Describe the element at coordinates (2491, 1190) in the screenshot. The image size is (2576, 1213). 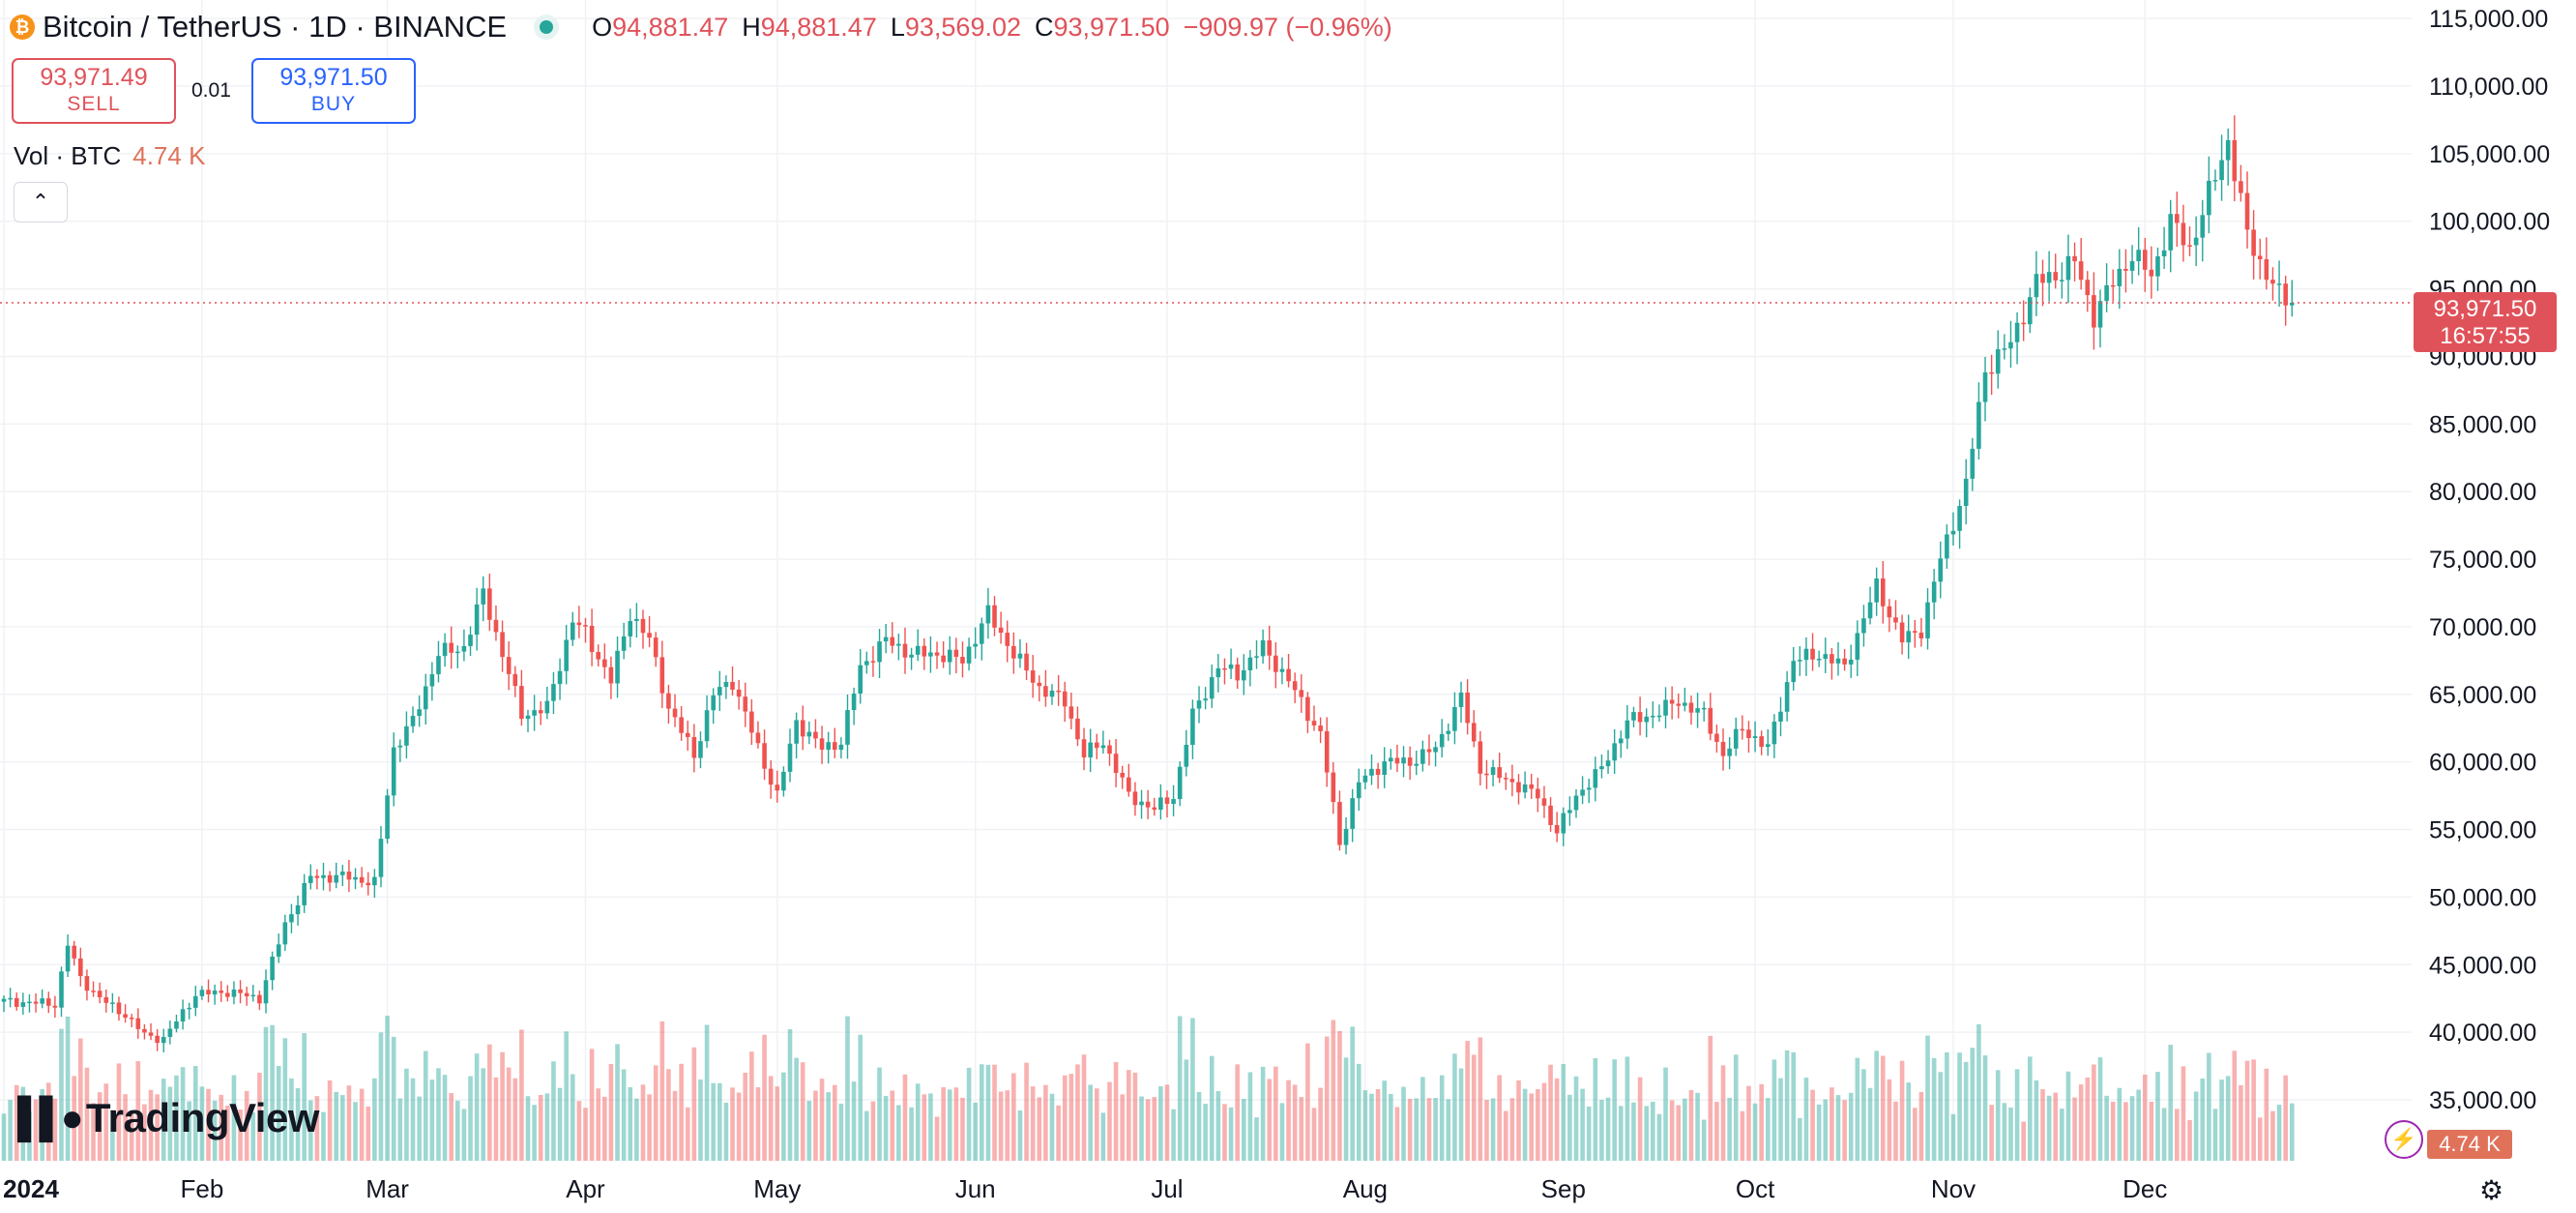
I see `gear-icon: ⚙` at that location.